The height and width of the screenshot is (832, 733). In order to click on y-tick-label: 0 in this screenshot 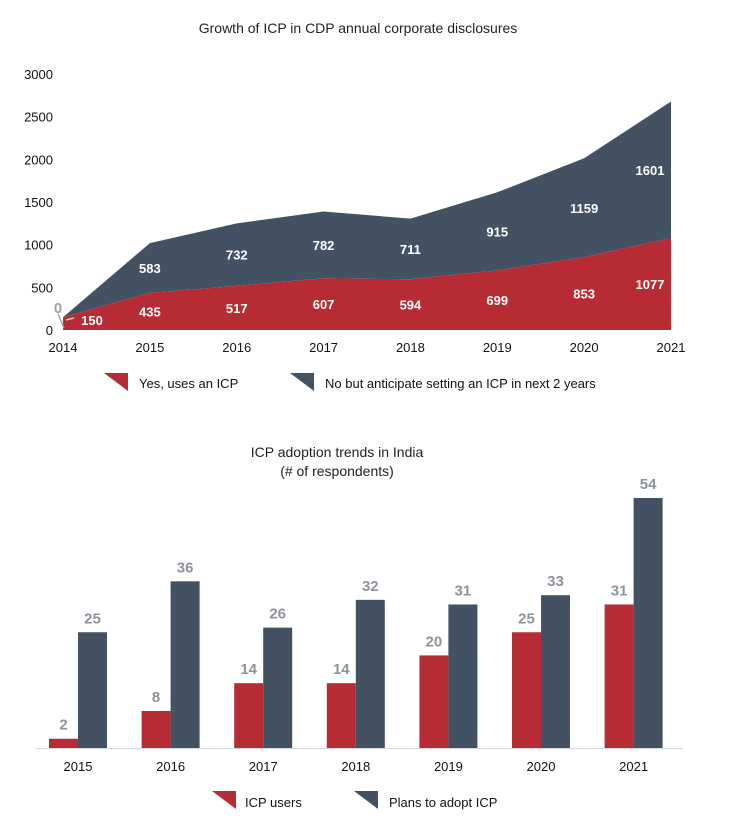, I will do `click(49, 330)`.